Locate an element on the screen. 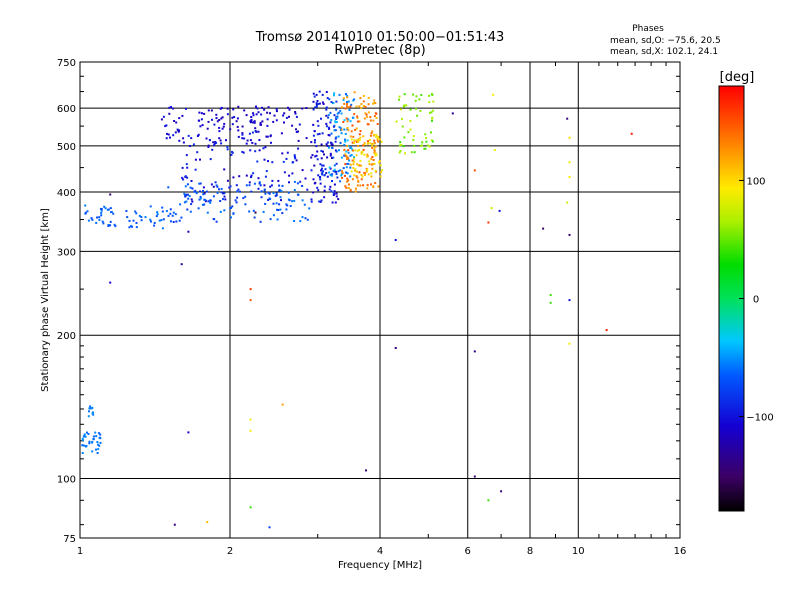 Image resolution: width=800 pixels, height=604 pixels. x-tick-label: 8 is located at coordinates (530, 551).